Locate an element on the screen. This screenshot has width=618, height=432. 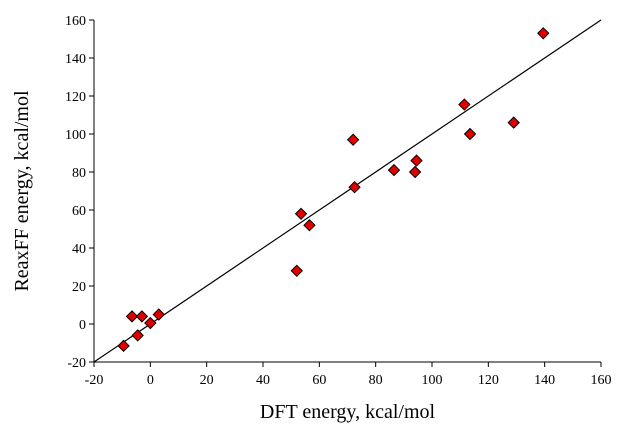
x-tick-label: 60 is located at coordinates (319, 380).